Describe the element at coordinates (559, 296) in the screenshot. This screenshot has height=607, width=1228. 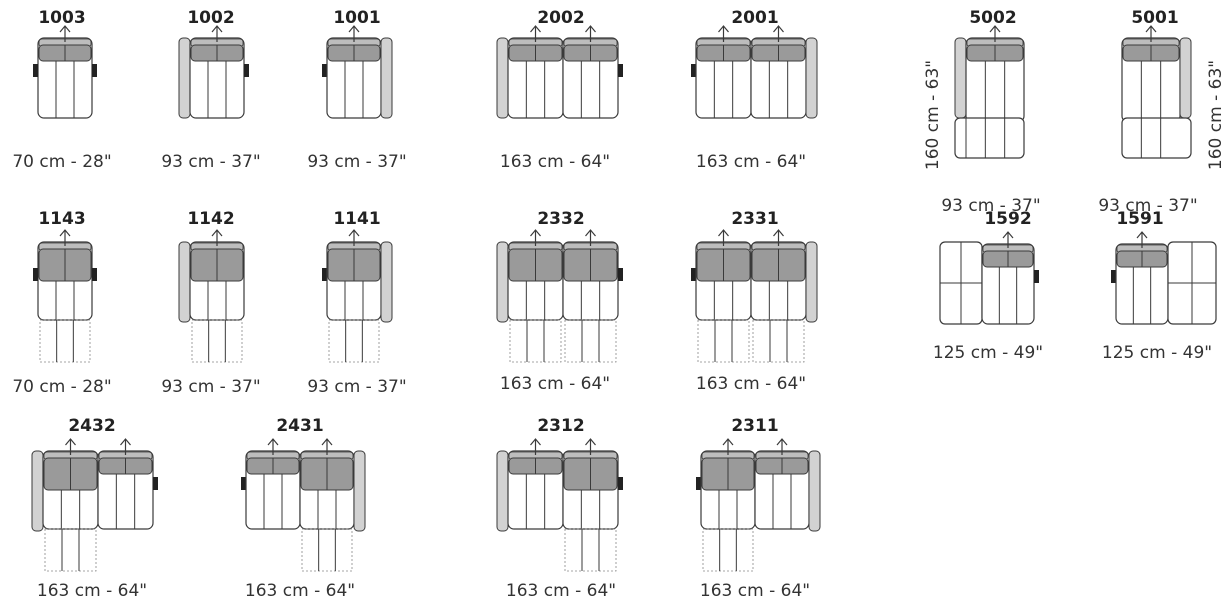
I see `module-2332-plan` at that location.